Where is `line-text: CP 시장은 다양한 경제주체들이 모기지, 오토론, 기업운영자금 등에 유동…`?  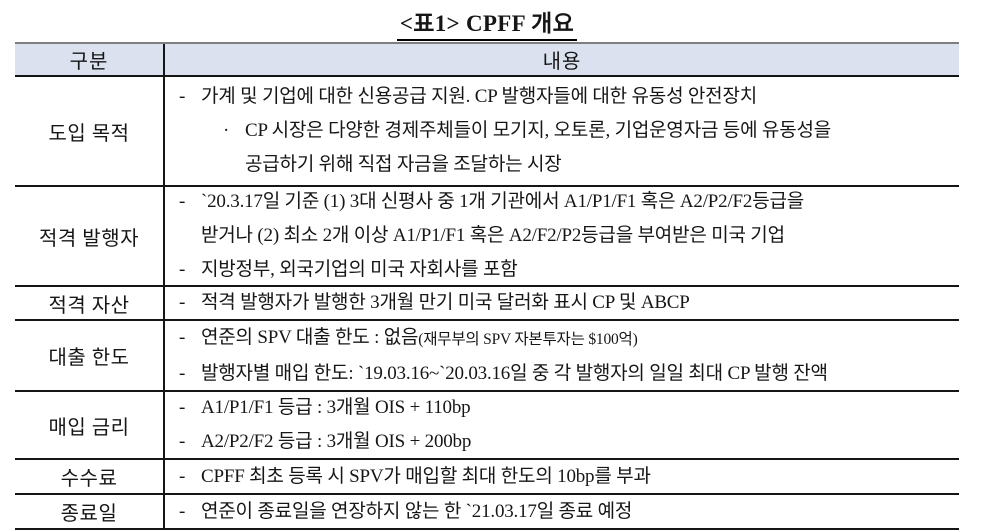 line-text: CP 시장은 다양한 경제주체들이 모기지, 오토론, 기업운영자금 등에 유동… is located at coordinates (538, 130).